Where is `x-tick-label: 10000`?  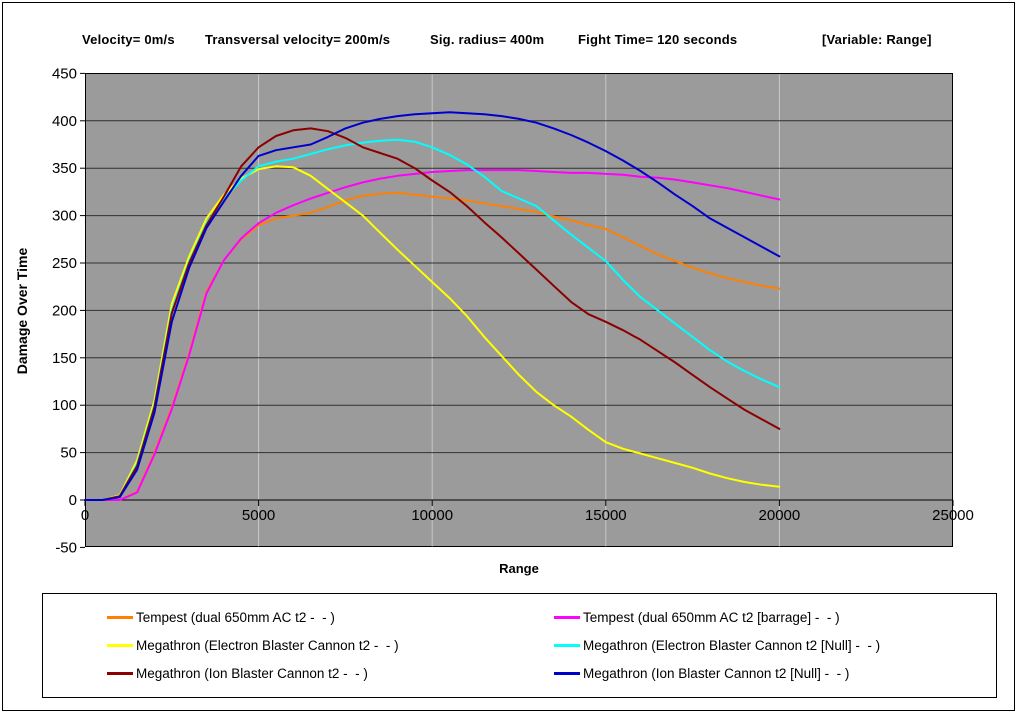
x-tick-label: 10000 is located at coordinates (432, 515).